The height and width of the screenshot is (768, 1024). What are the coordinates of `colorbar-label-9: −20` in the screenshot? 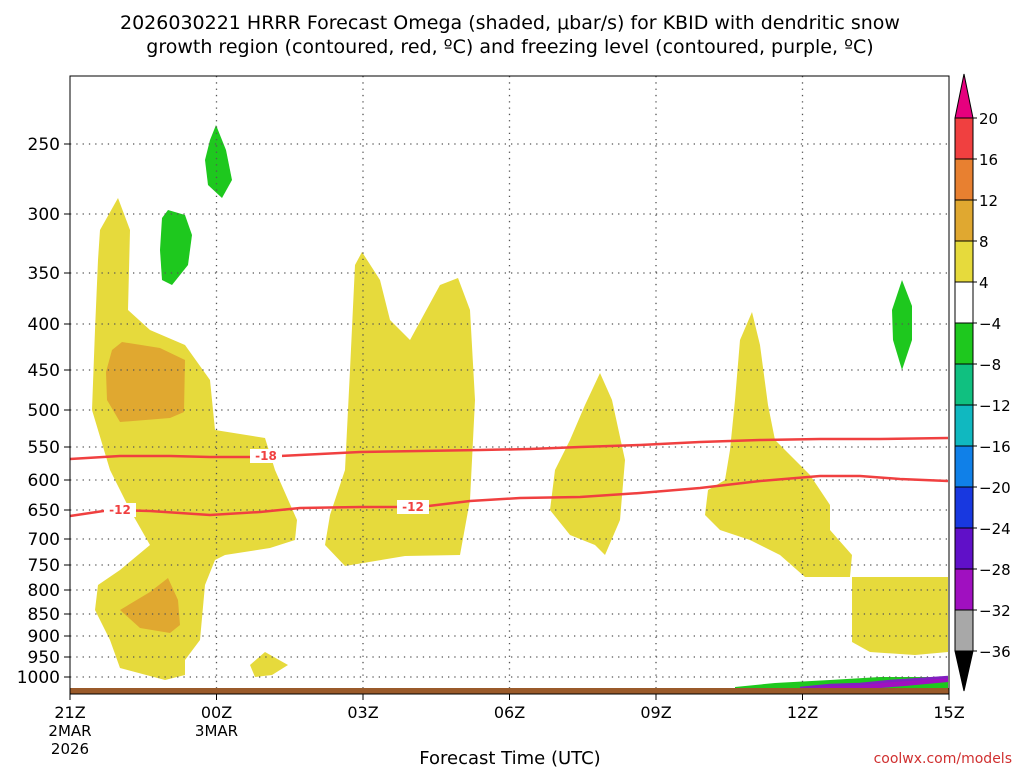 It's located at (995, 488).